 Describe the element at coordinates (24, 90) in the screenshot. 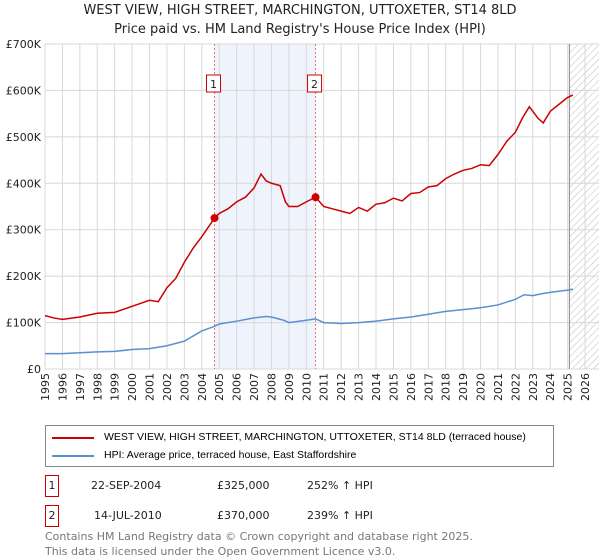

I see `y-tick-label: £600K` at that location.